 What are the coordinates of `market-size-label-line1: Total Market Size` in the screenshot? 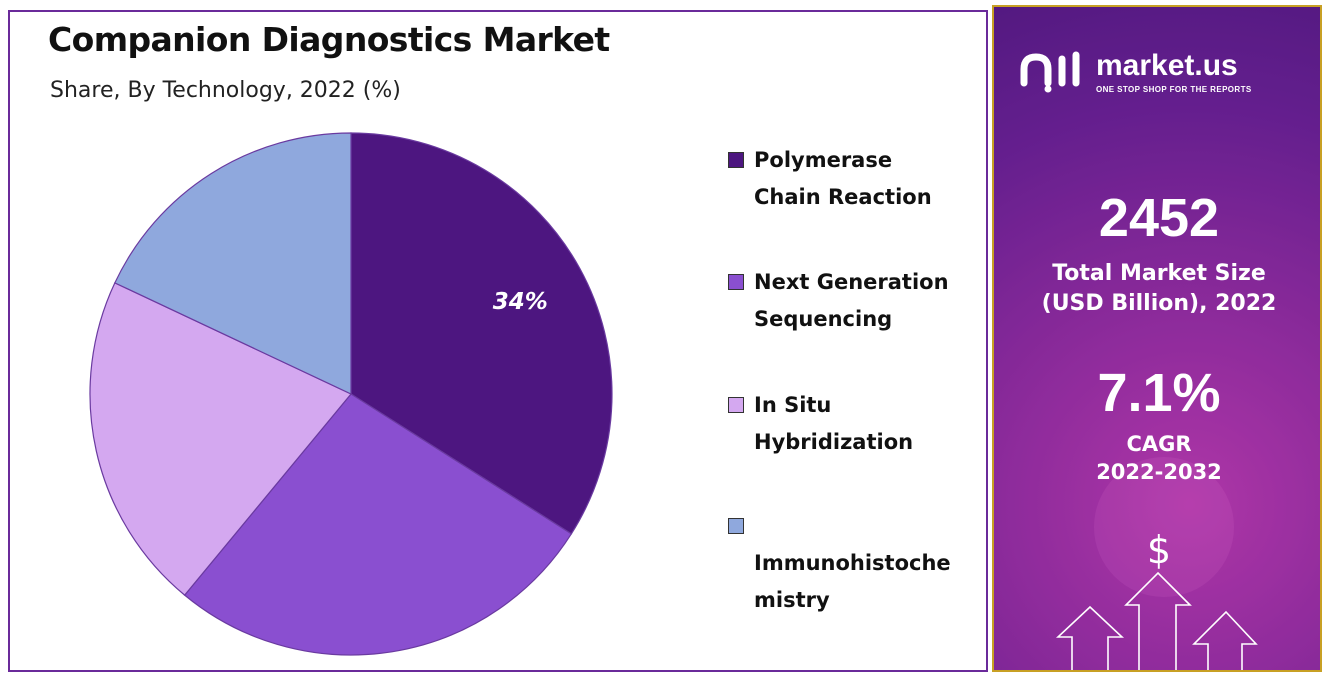 It's located at (1159, 273).